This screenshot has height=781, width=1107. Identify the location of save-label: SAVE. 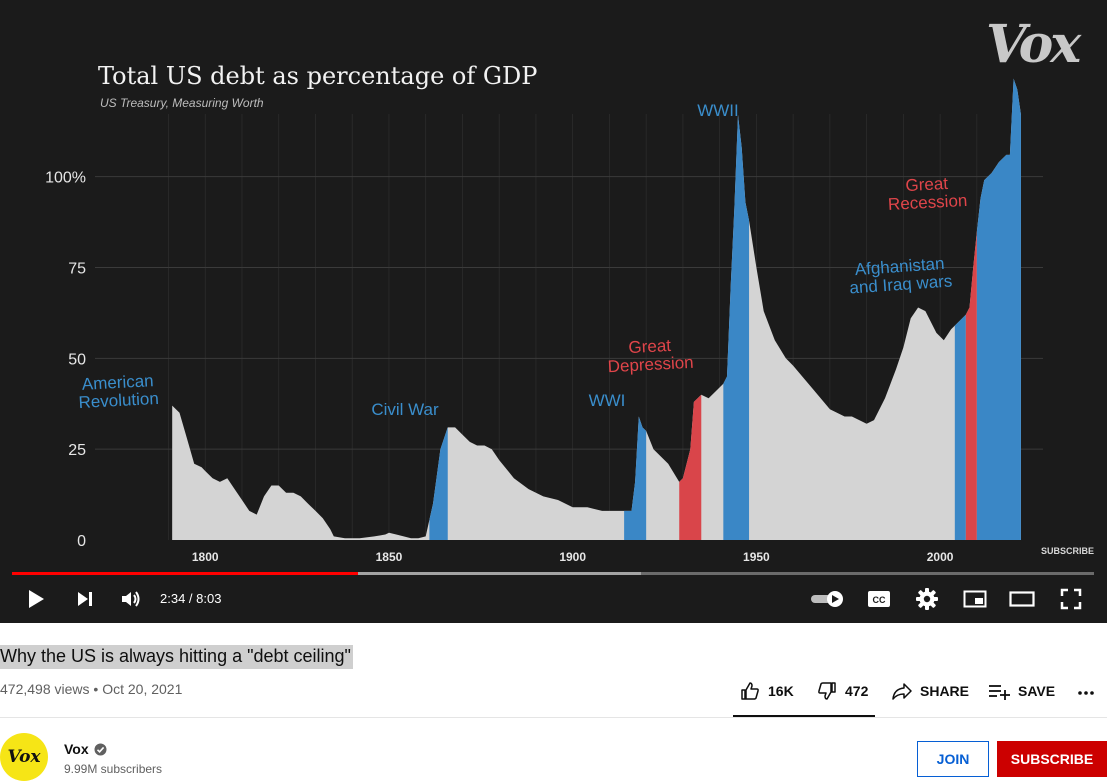
(1037, 691).